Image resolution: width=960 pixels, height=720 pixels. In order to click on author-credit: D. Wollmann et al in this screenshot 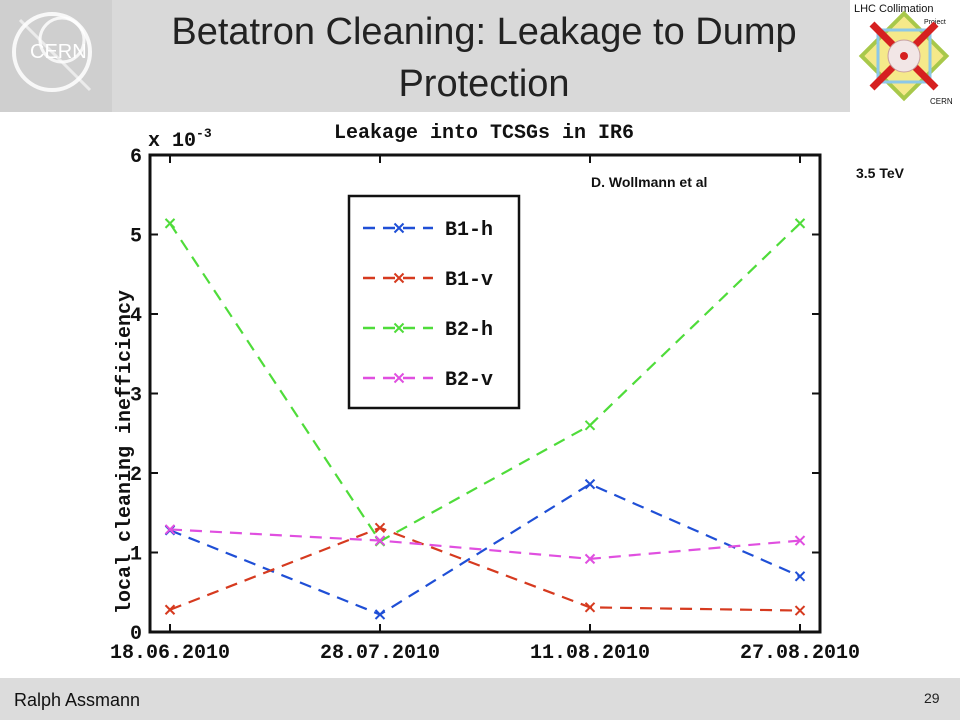, I will do `click(649, 182)`.